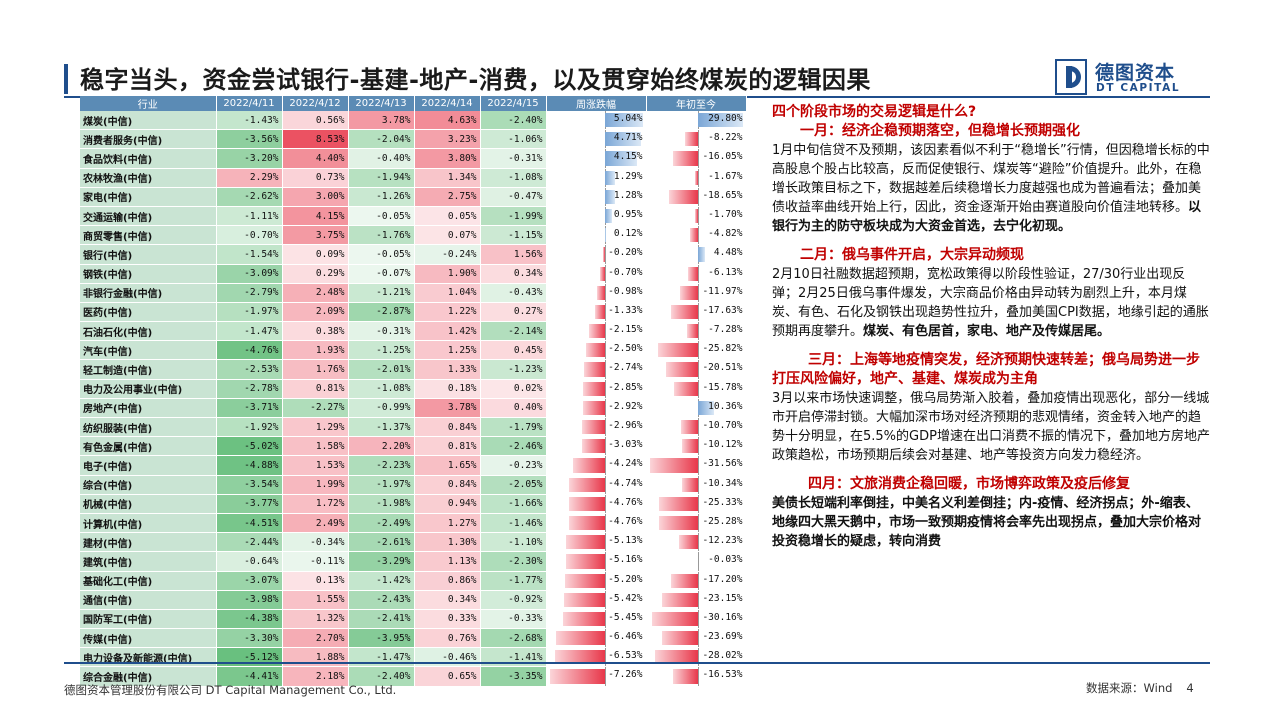  I want to click on daily-change-cell: -2.01%, so click(381, 369).